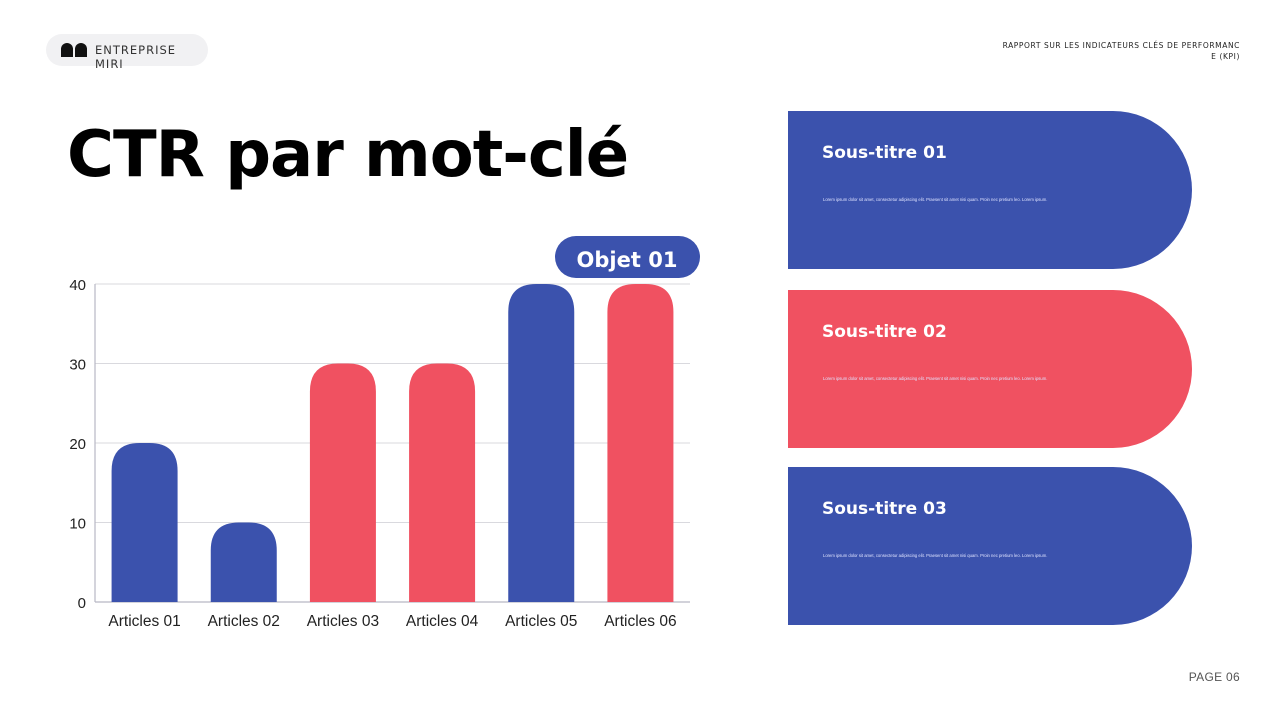 Image resolution: width=1280 pixels, height=720 pixels. I want to click on annotation-label: Objet 01, so click(627, 260).